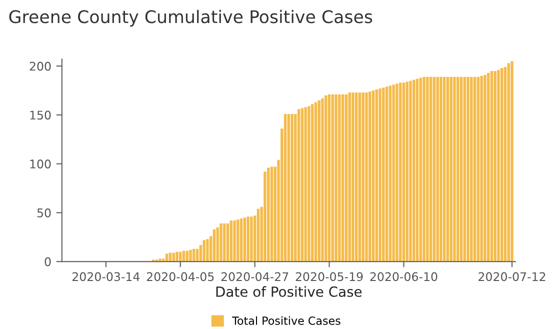 The width and height of the screenshot is (553, 329). I want to click on x-tick-label: 2020-06-10, so click(404, 277).